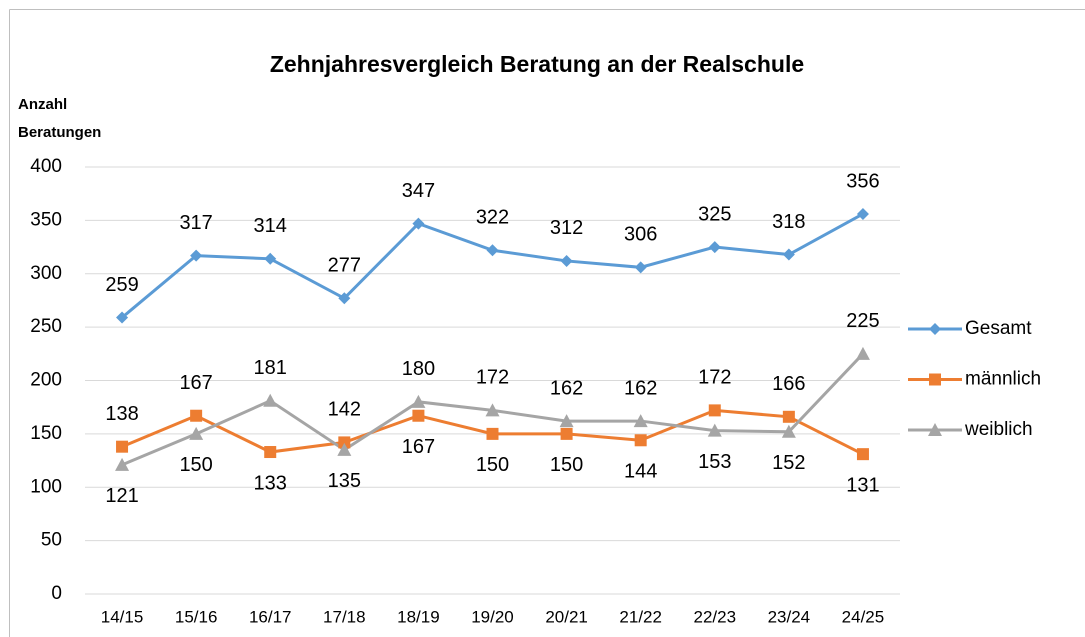 Image resolution: width=1085 pixels, height=637 pixels. What do you see at coordinates (42, 104) in the screenshot?
I see `y-axis-label: Anzahl` at bounding box center [42, 104].